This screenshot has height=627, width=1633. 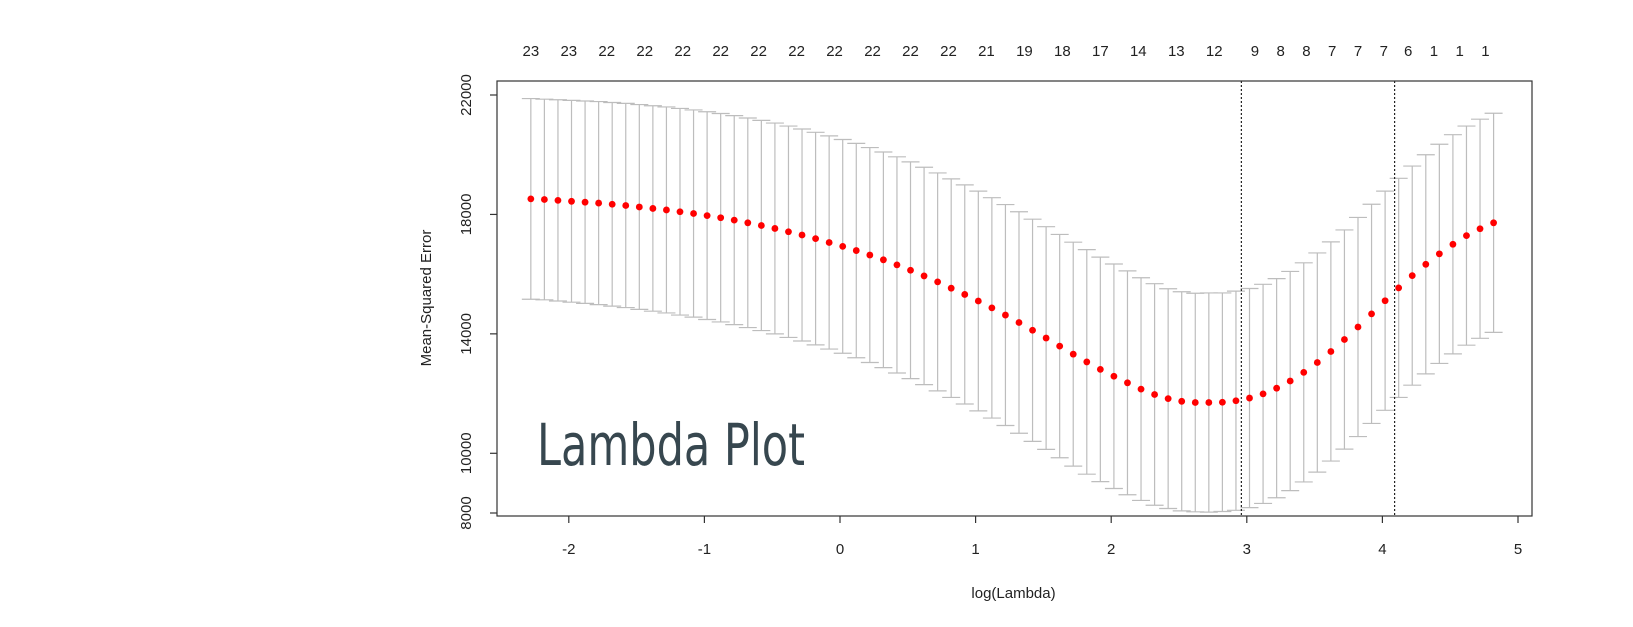 I want to click on top-axis-label-27: 1, so click(x=1460, y=51).